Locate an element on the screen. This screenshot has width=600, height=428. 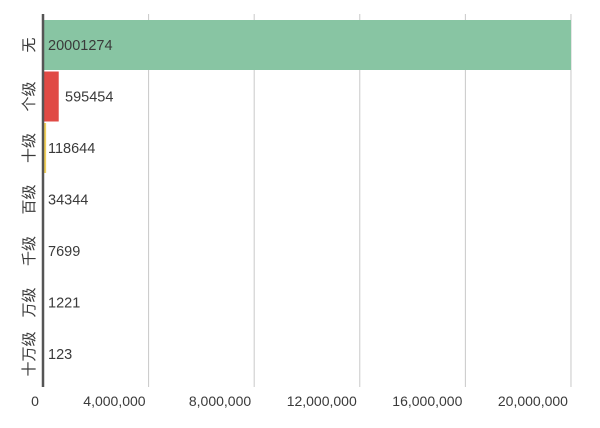
x-tick-label: 12,000,000 is located at coordinates (322, 401).